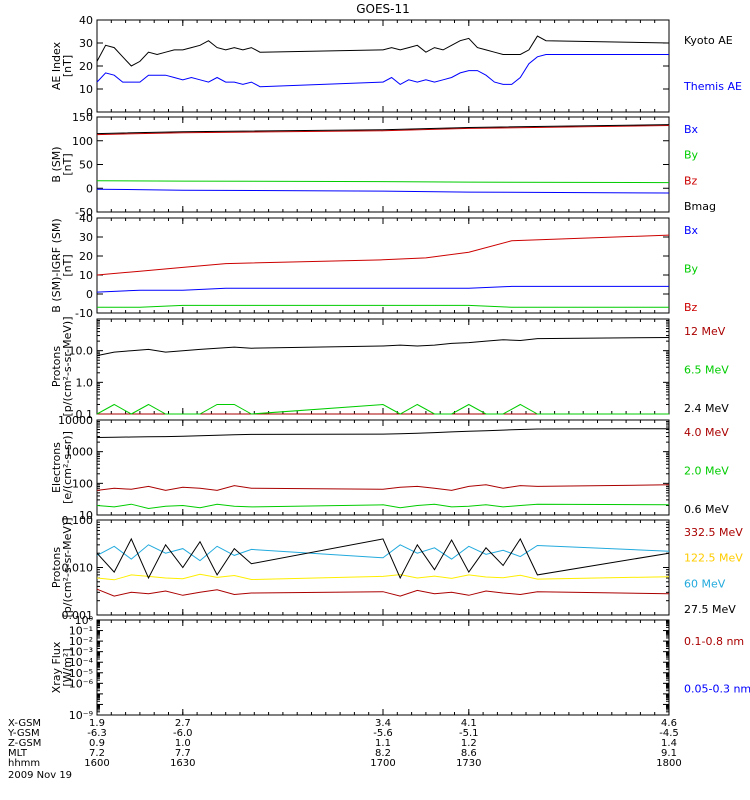  I want to click on footer-value: 9.1, so click(669, 753).